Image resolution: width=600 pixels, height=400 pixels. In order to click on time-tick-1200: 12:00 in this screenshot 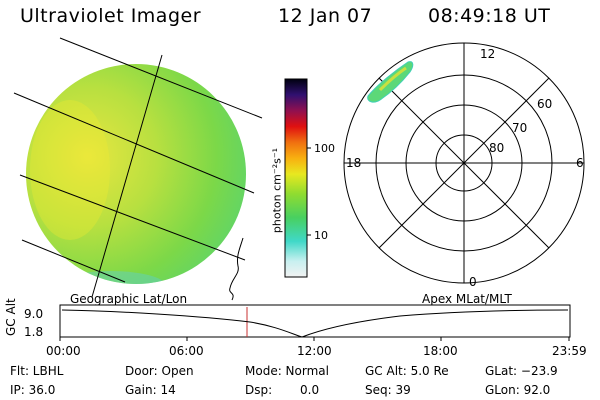, I will do `click(314, 351)`.